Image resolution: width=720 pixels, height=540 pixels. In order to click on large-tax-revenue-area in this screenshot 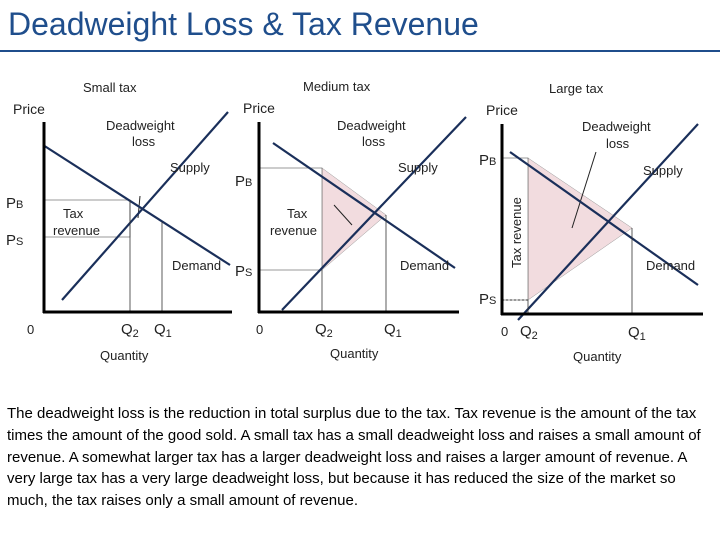, I will do `click(515, 229)`.